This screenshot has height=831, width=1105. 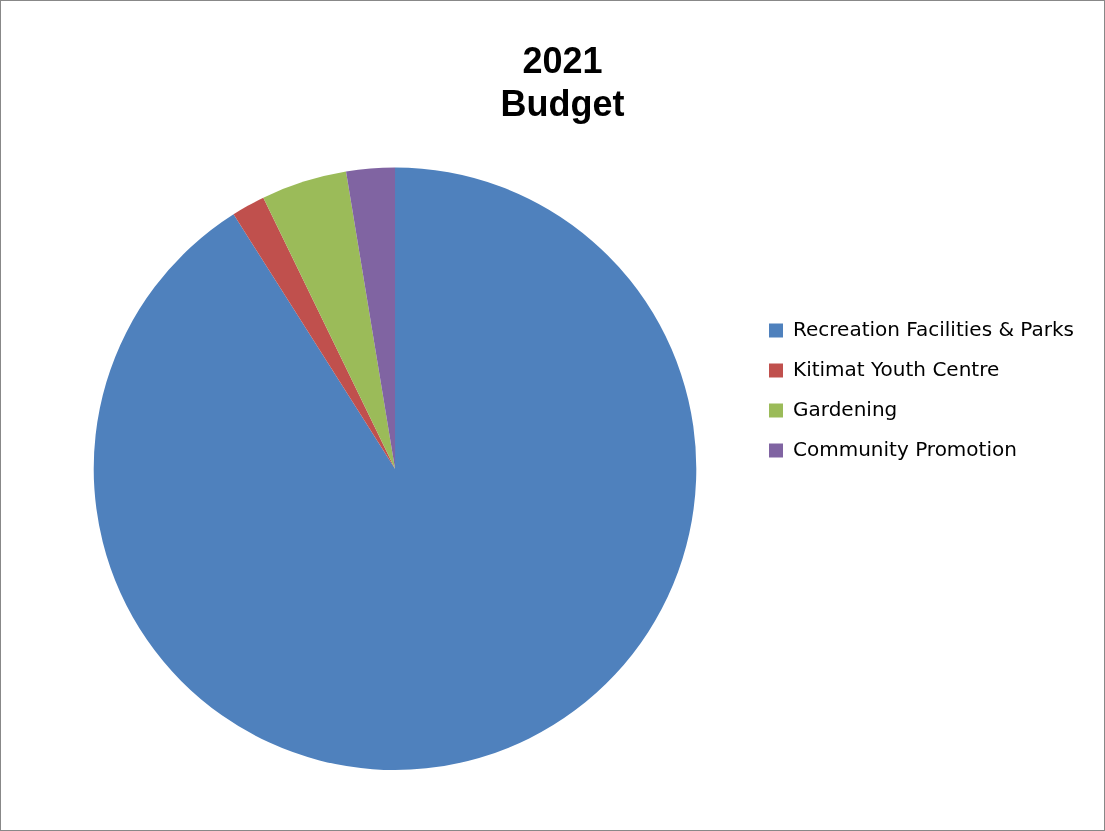 What do you see at coordinates (845, 408) in the screenshot?
I see `legend-label: Gardening` at bounding box center [845, 408].